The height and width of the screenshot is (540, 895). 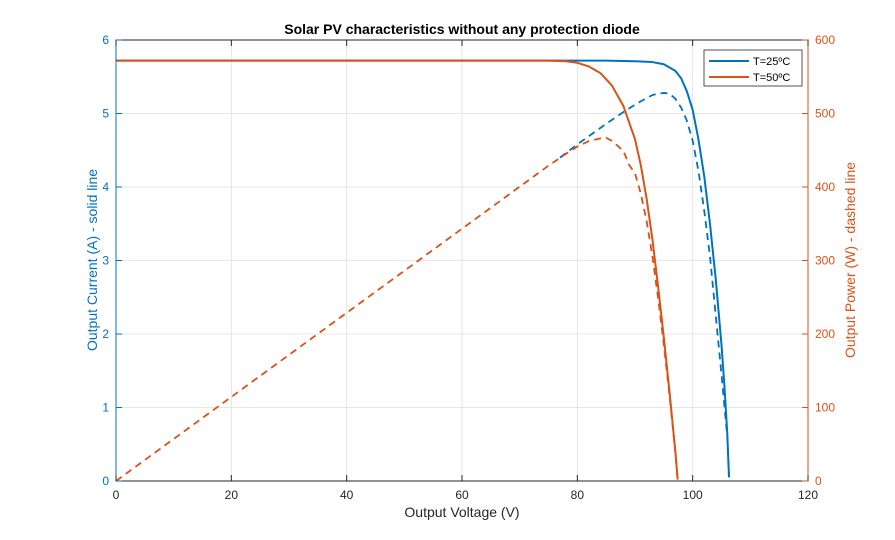 What do you see at coordinates (825, 261) in the screenshot?
I see `right-y-tick-label: 300` at bounding box center [825, 261].